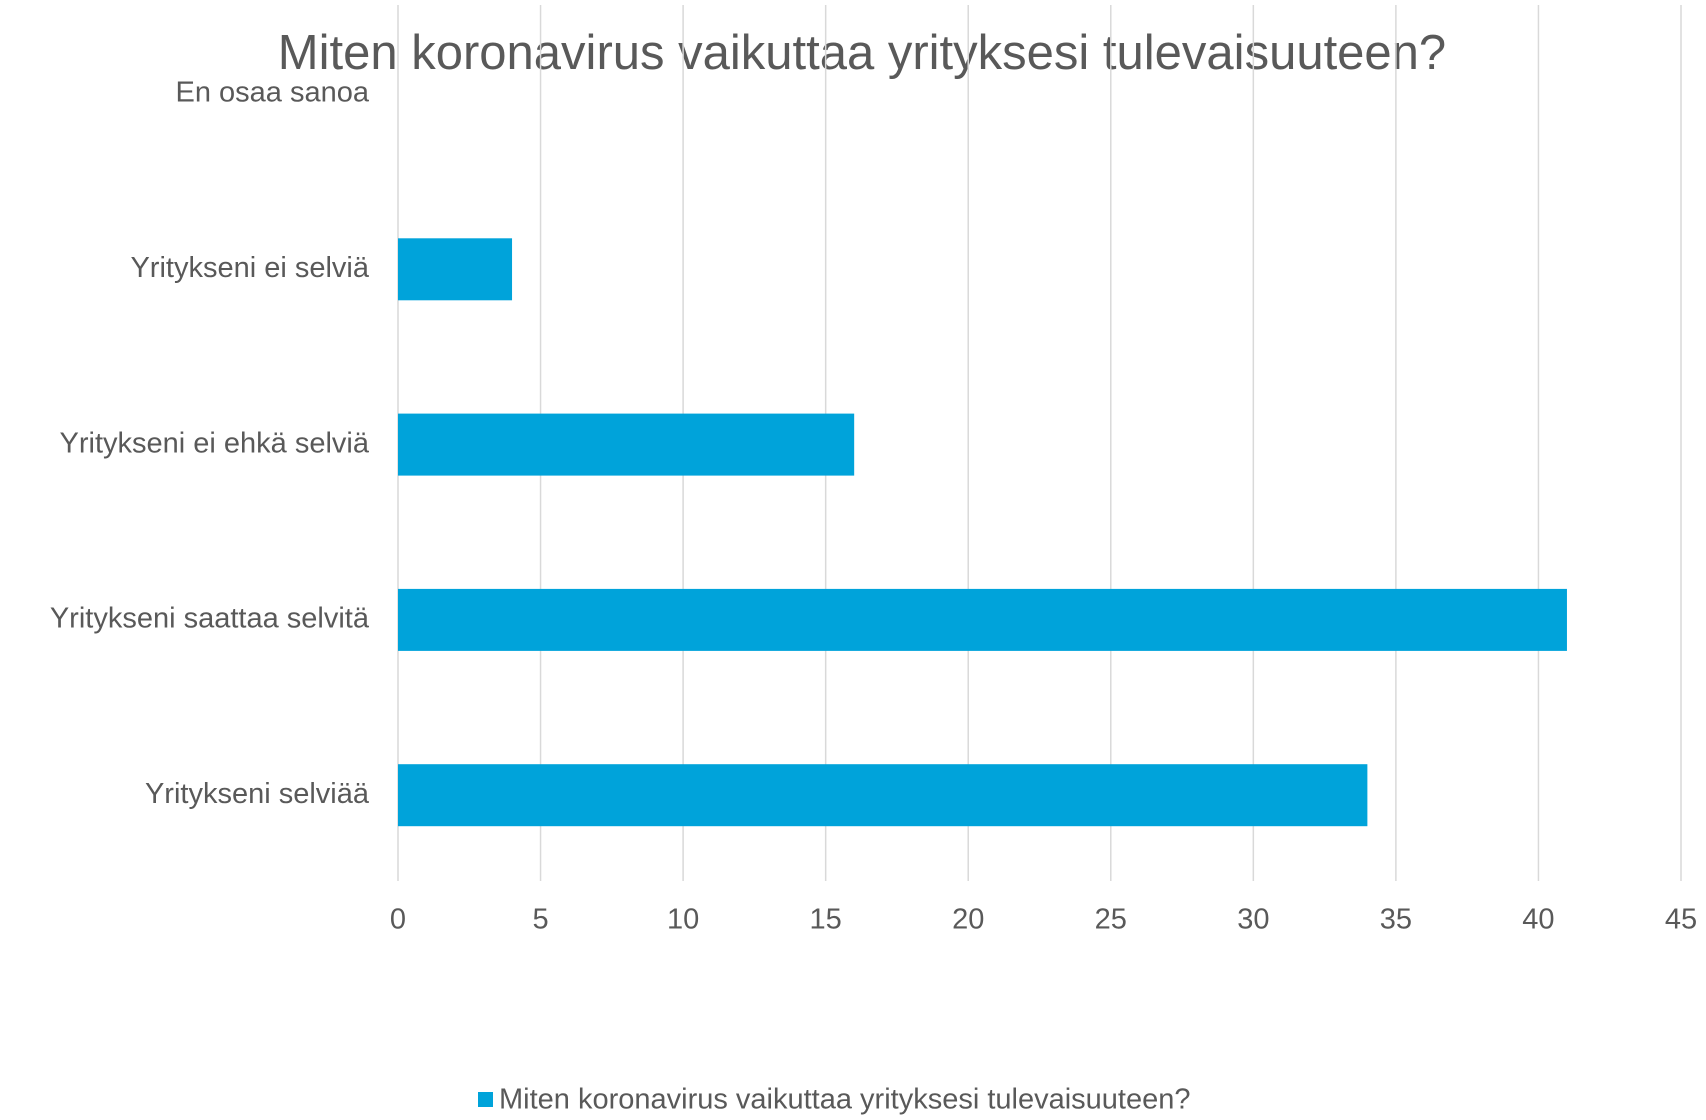  What do you see at coordinates (1538, 920) in the screenshot?
I see `x-tick-label: 40` at bounding box center [1538, 920].